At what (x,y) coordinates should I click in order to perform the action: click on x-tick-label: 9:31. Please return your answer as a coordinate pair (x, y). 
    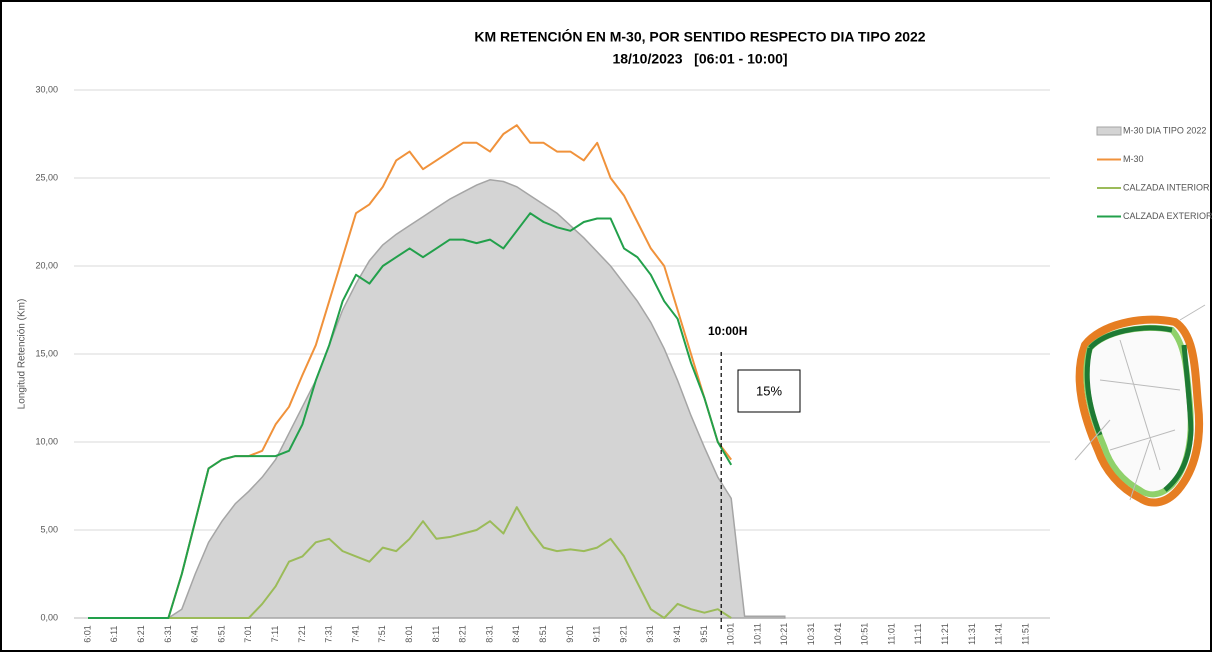
    Looking at the image, I should click on (650, 634).